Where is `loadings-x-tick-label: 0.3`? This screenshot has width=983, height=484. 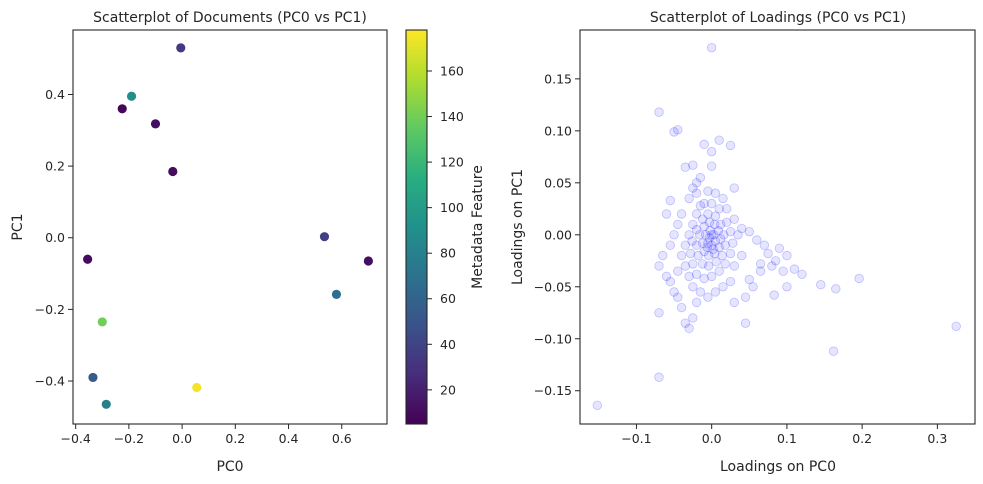
loadings-x-tick-label: 0.3 is located at coordinates (937, 438).